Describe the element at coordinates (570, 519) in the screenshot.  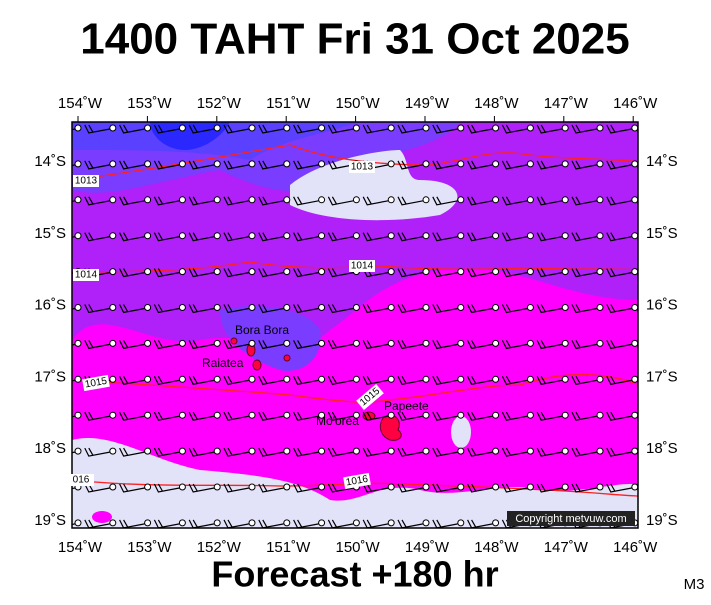
I see `copyright: Copyright metvuw.com` at that location.